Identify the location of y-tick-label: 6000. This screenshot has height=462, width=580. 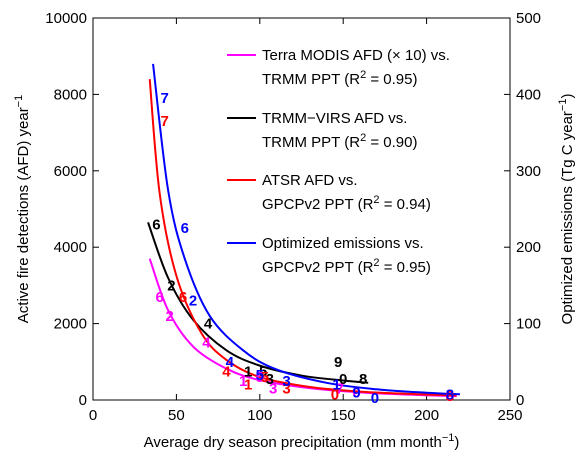
(70, 171).